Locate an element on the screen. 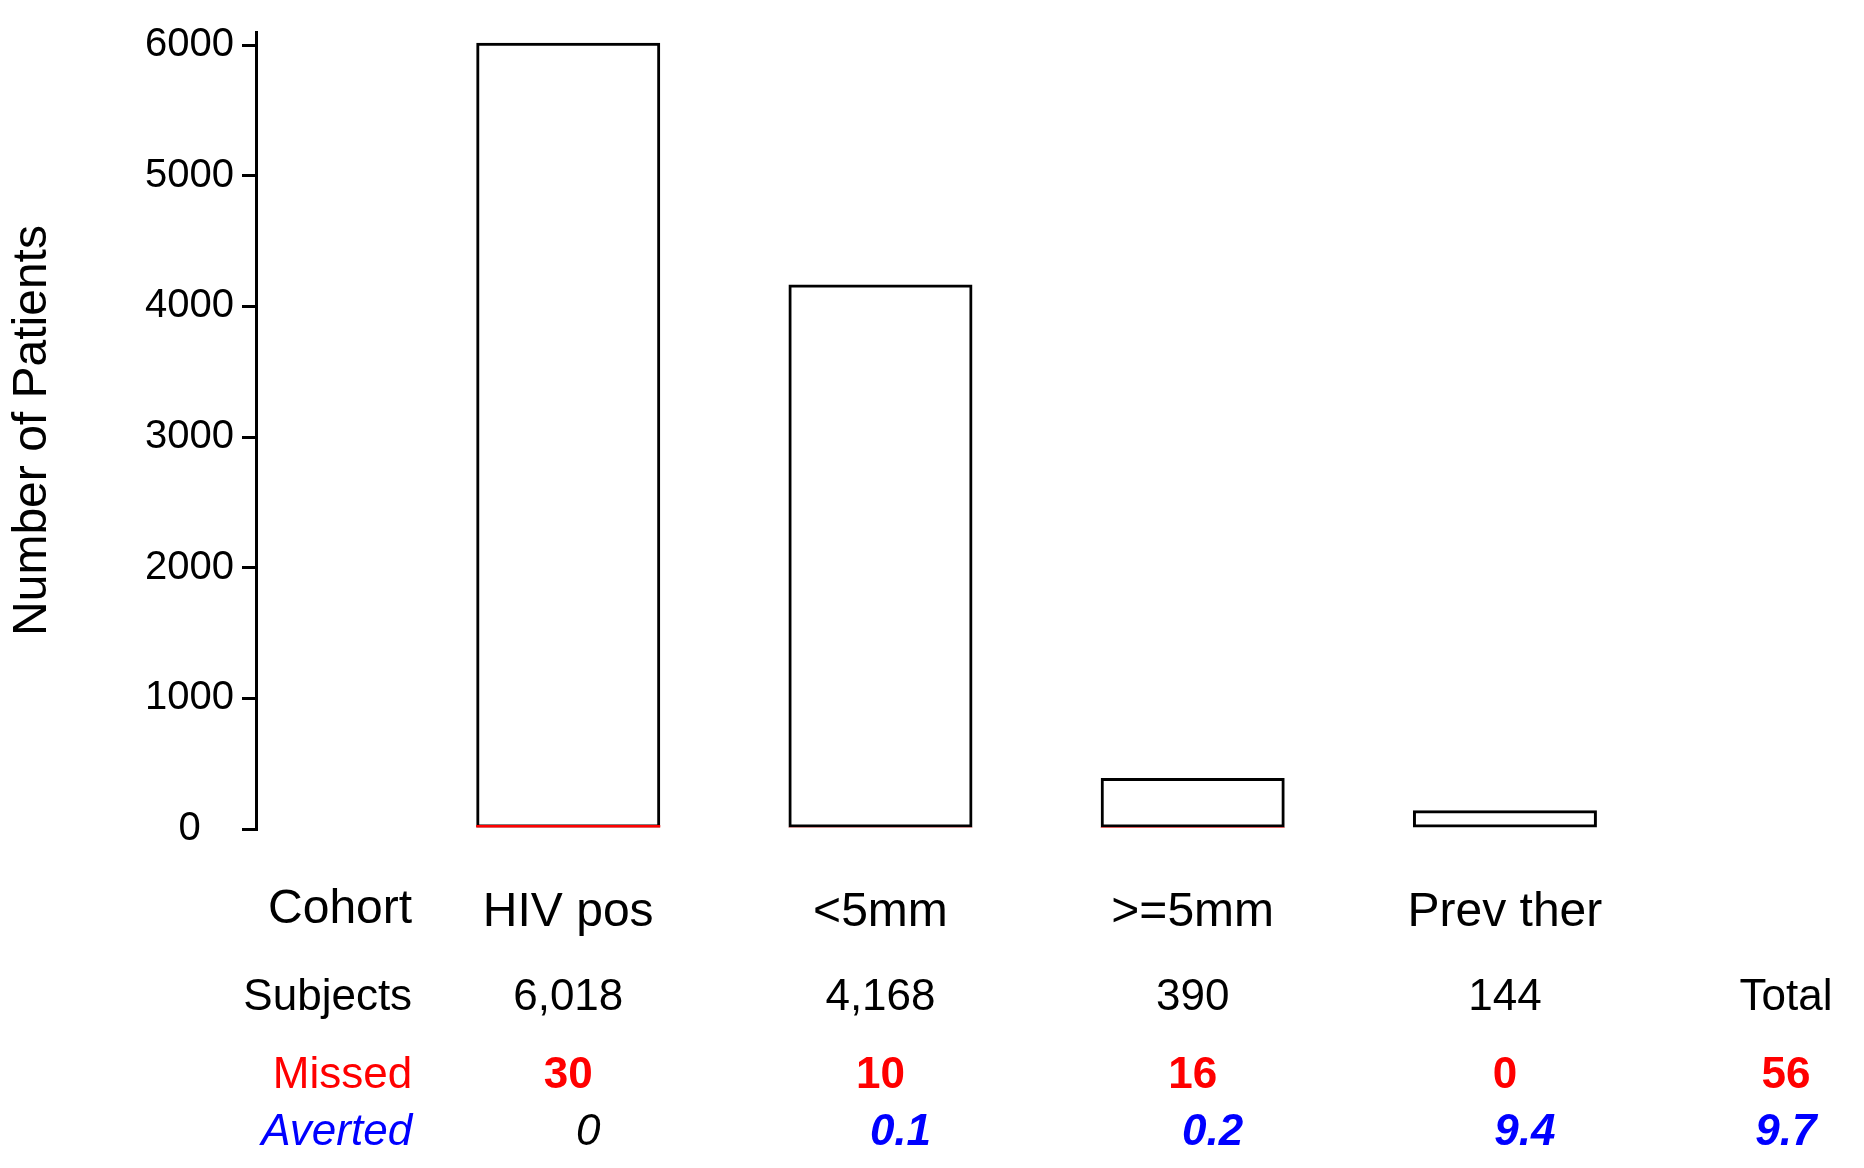  x-tick-label: HIV pos is located at coordinates (568, 910).